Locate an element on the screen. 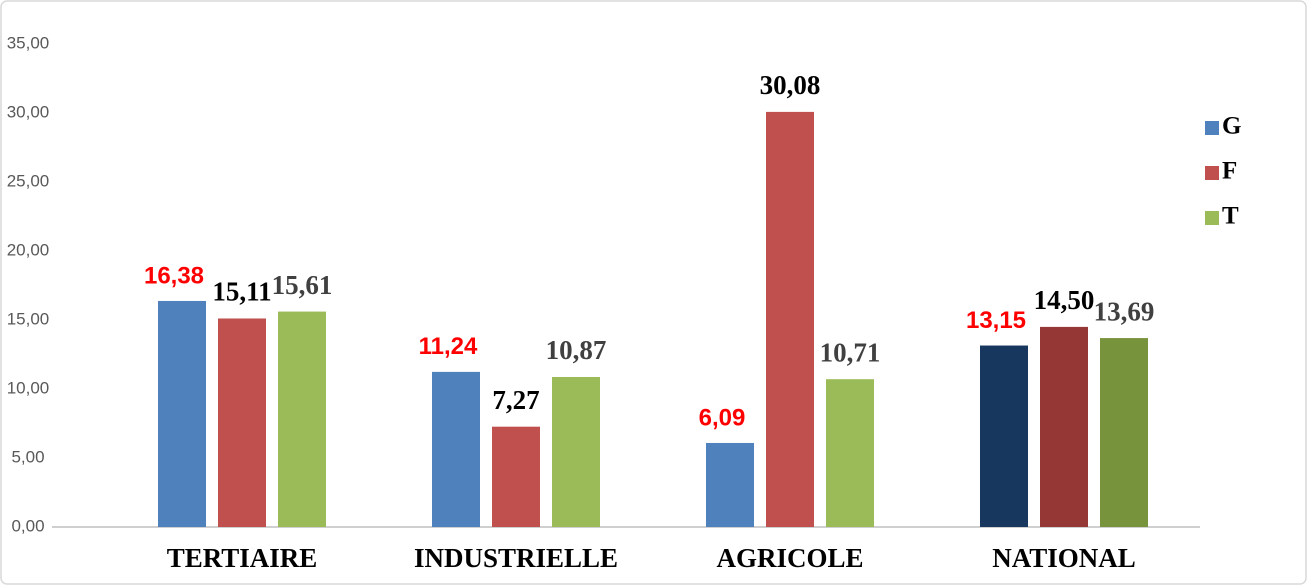 The width and height of the screenshot is (1309, 587). legend-label: F is located at coordinates (1229, 171).